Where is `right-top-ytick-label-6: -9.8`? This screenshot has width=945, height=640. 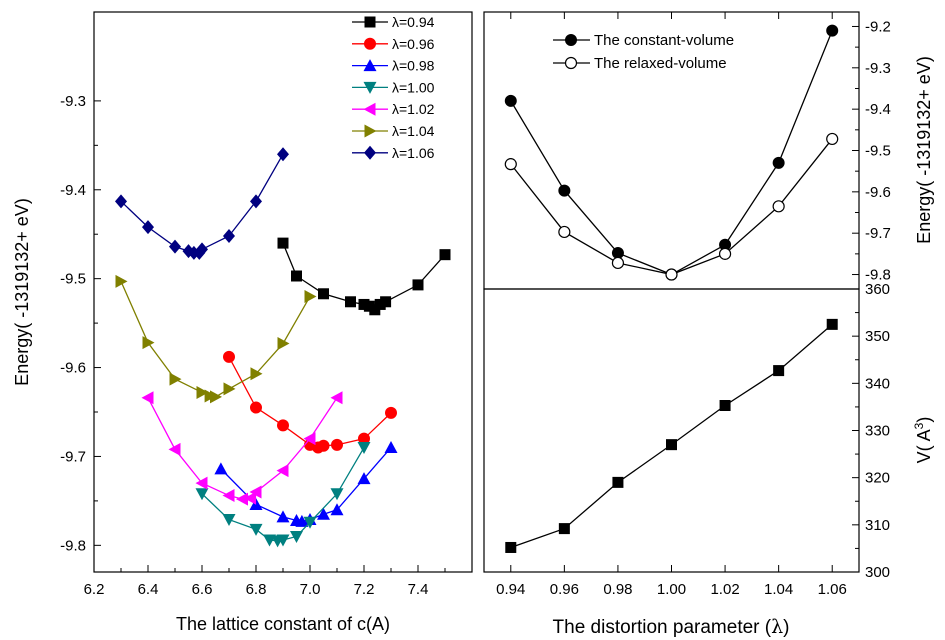
right-top-ytick-label-6: -9.8 is located at coordinates (878, 275).